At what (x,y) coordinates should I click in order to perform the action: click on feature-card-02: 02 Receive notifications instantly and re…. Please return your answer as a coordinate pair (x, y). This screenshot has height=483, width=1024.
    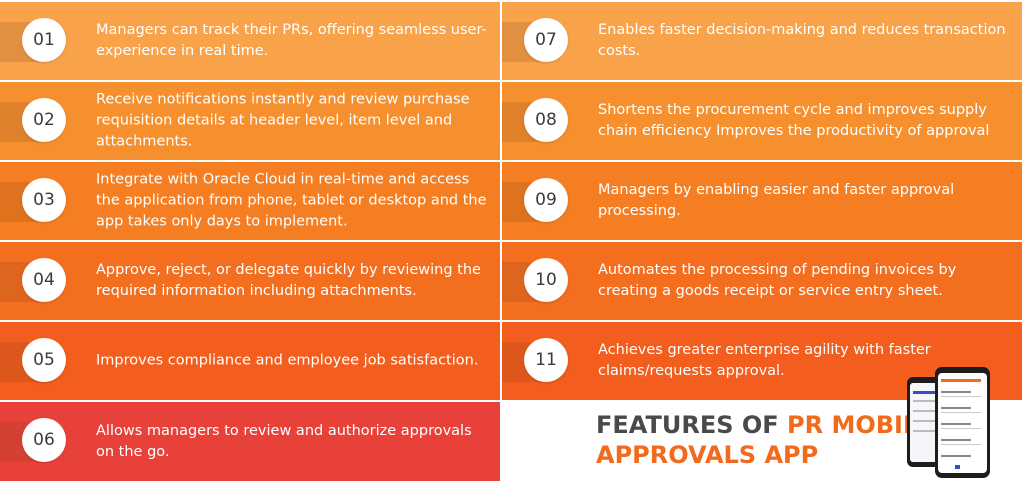
    Looking at the image, I should click on (250, 121).